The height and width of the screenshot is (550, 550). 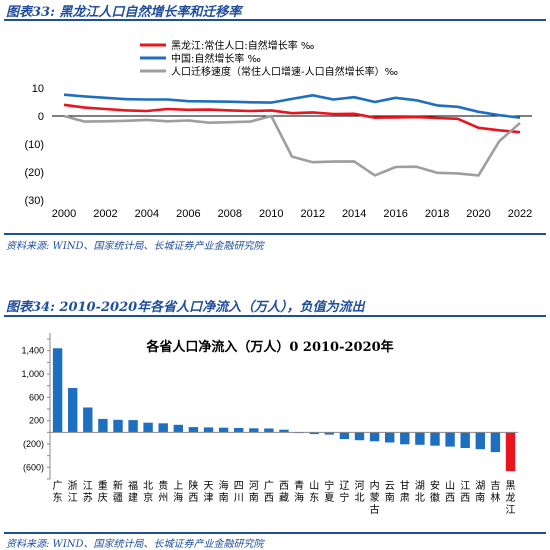 I want to click on x-tick-label-6: 2010, so click(x=271, y=214).